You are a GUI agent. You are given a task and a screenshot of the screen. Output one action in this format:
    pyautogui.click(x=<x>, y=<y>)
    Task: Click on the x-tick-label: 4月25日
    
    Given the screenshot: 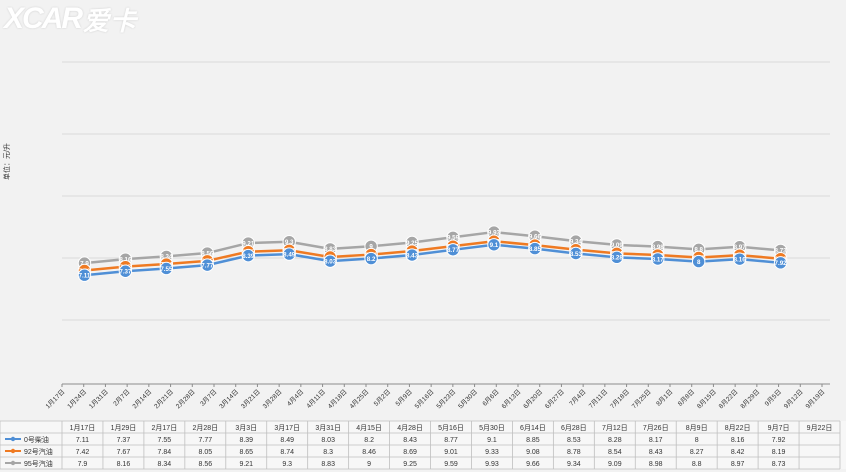 What is the action you would take?
    pyautogui.click(x=359, y=399)
    